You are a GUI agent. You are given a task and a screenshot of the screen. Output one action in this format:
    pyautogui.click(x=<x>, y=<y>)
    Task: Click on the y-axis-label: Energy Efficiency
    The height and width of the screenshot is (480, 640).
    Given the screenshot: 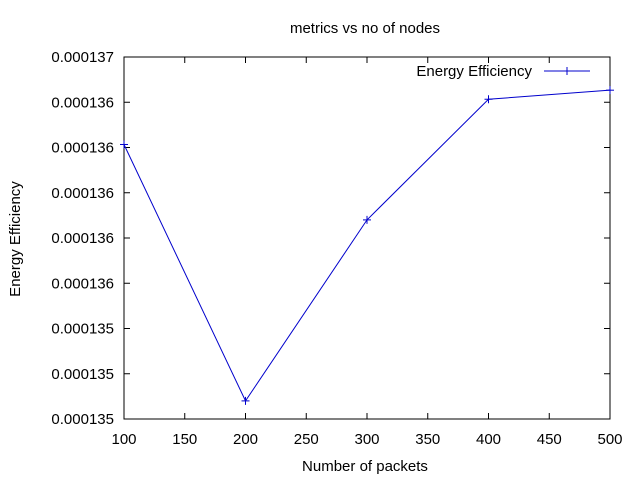 What is the action you would take?
    pyautogui.click(x=15, y=239)
    